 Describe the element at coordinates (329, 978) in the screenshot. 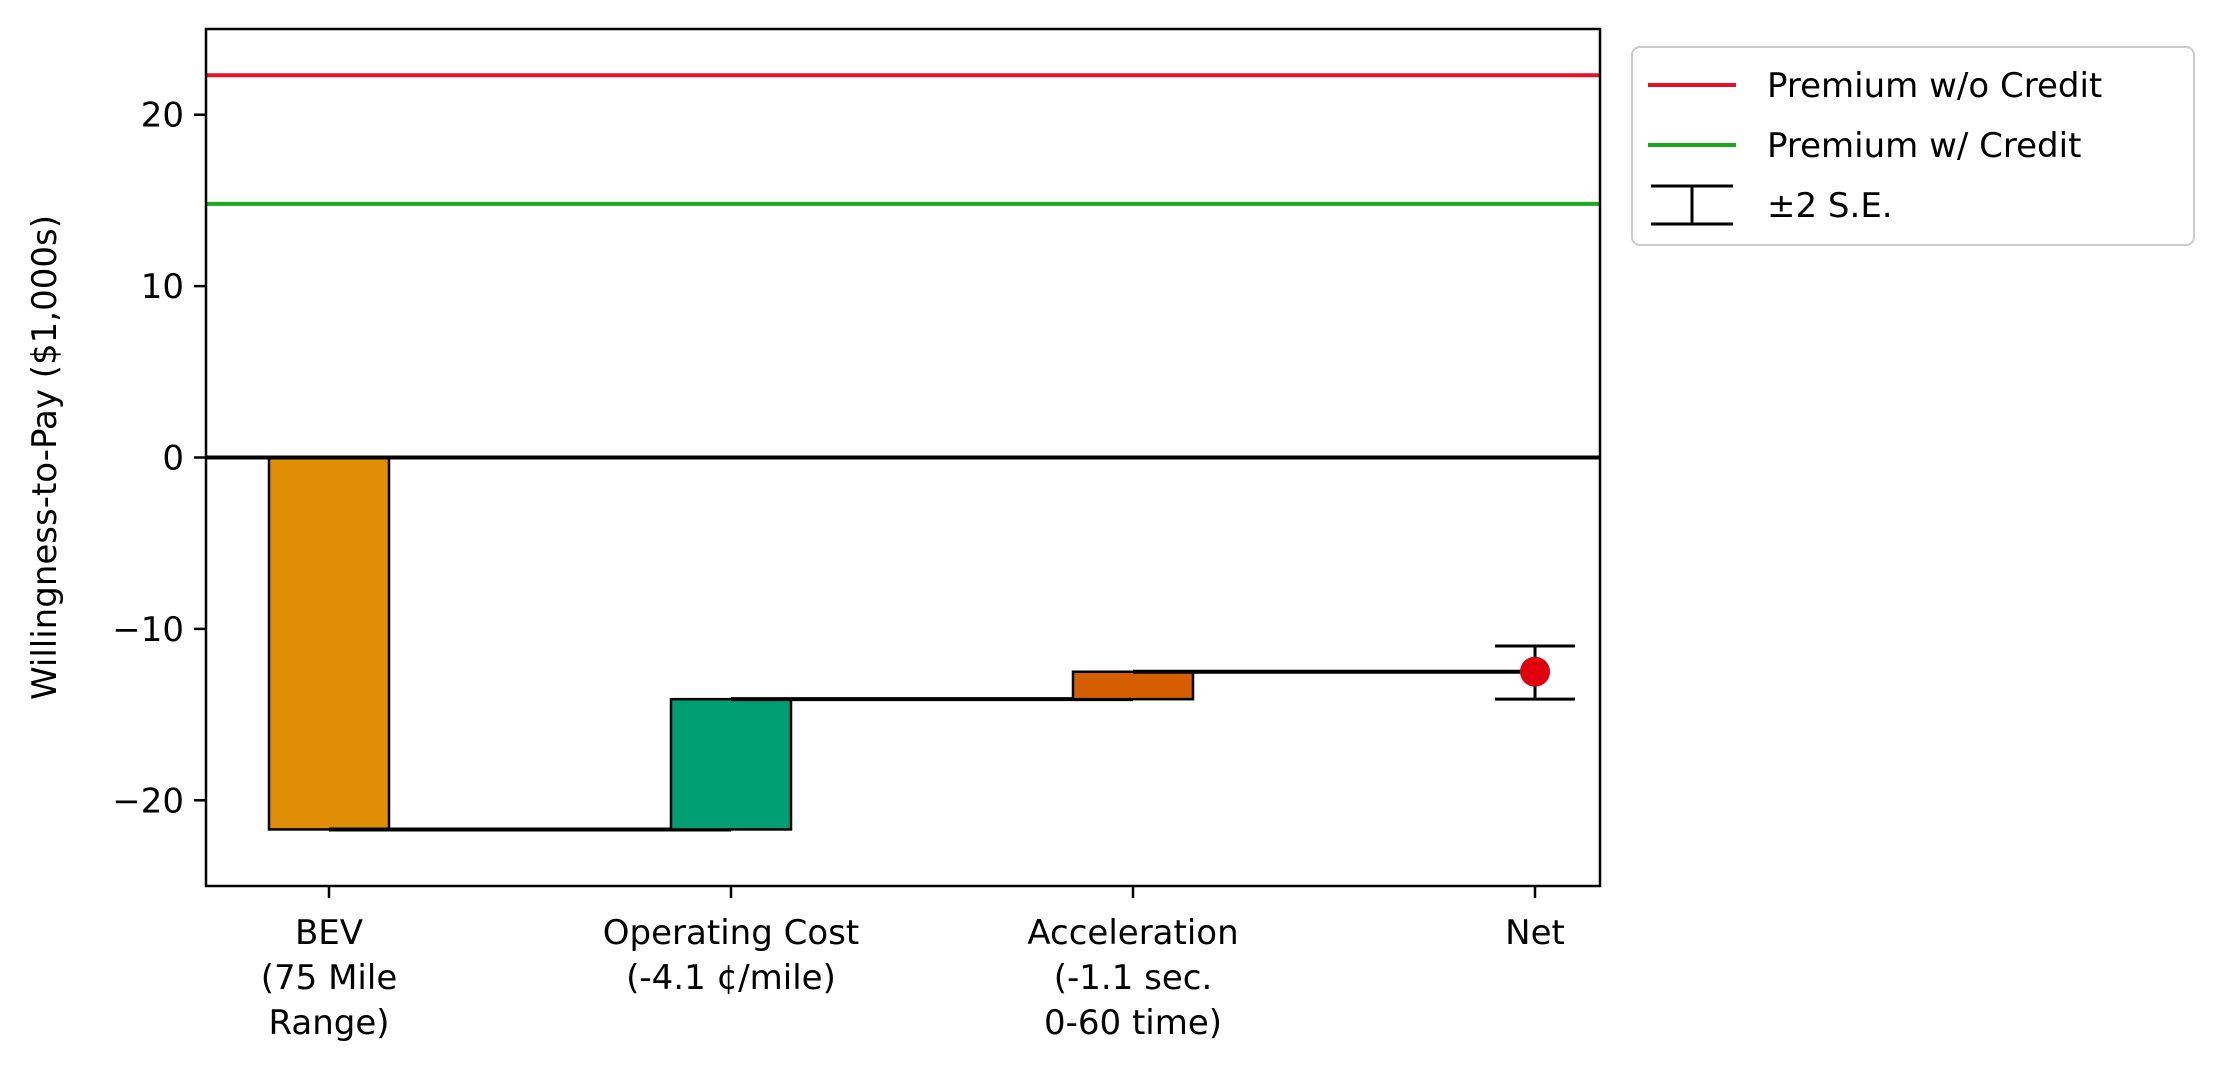

I see `x-tick-label-0-1: (75 Mile` at that location.